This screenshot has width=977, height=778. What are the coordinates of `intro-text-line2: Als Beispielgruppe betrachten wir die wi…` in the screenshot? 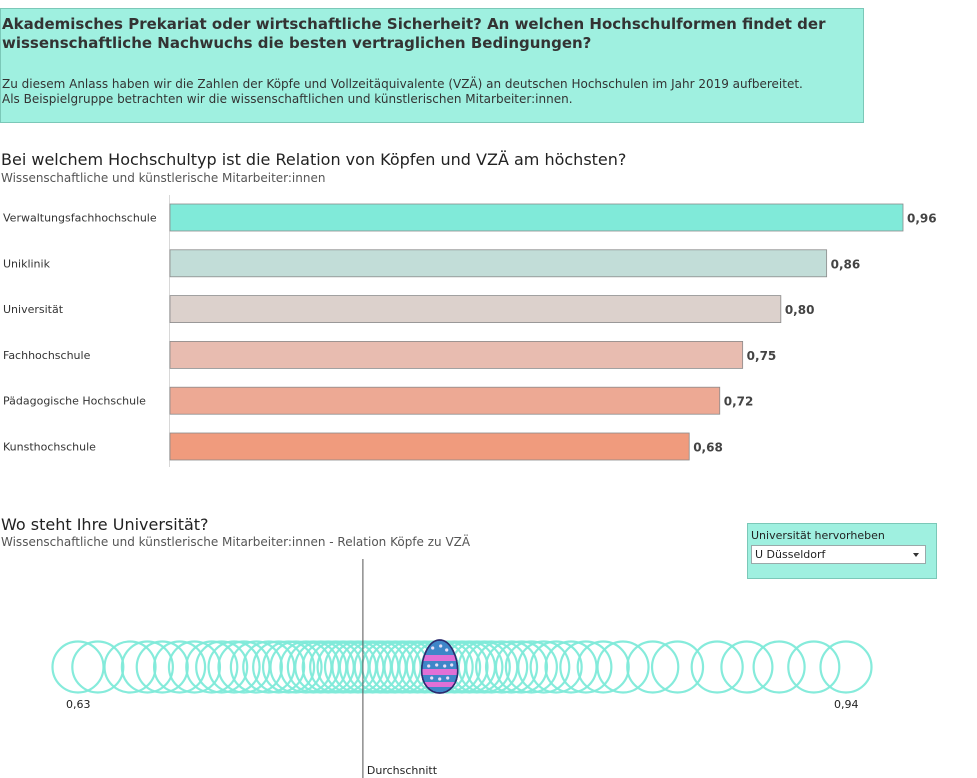 It's located at (287, 99).